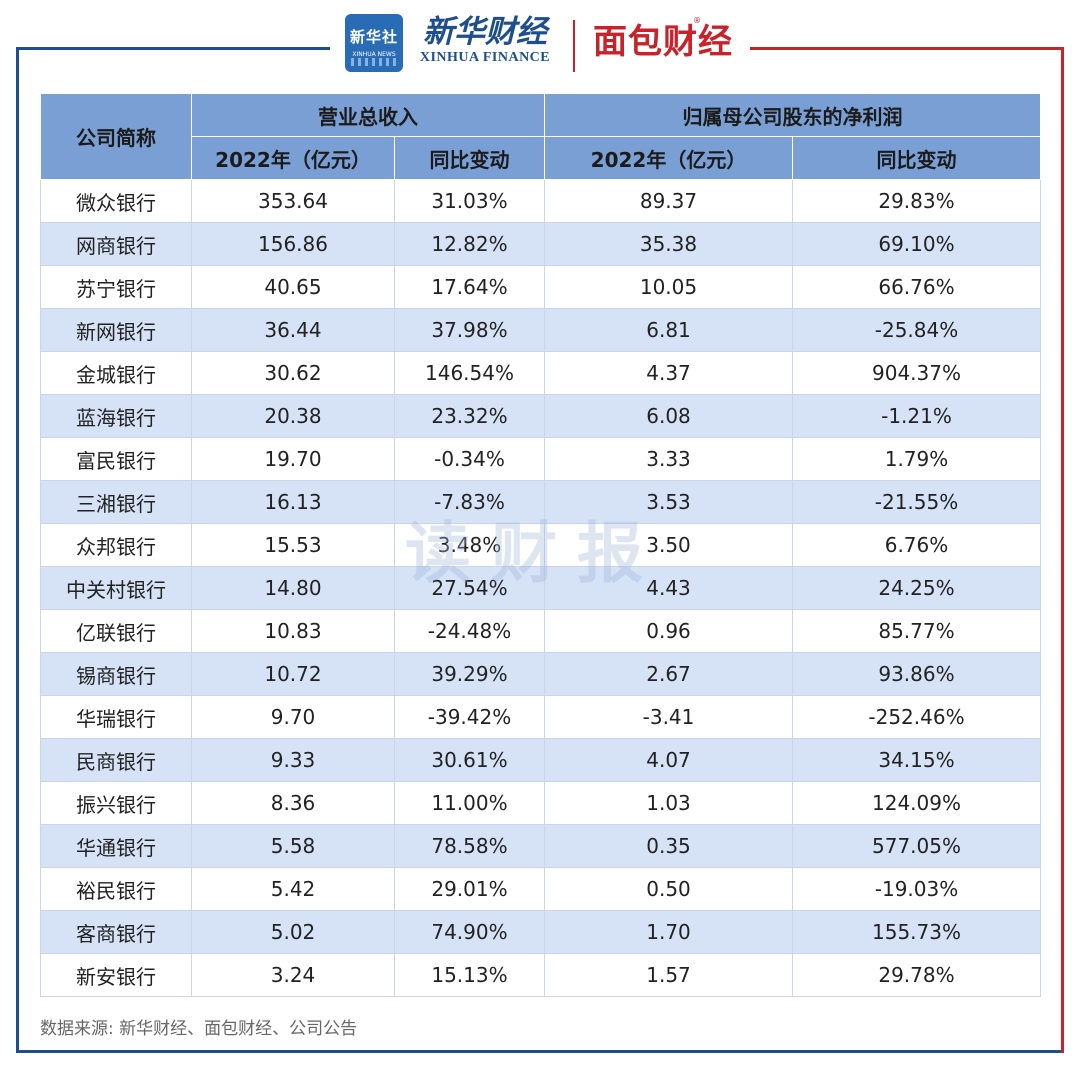  Describe the element at coordinates (469, 760) in the screenshot. I see `revenue-yoy-cell: 30.61%` at that location.